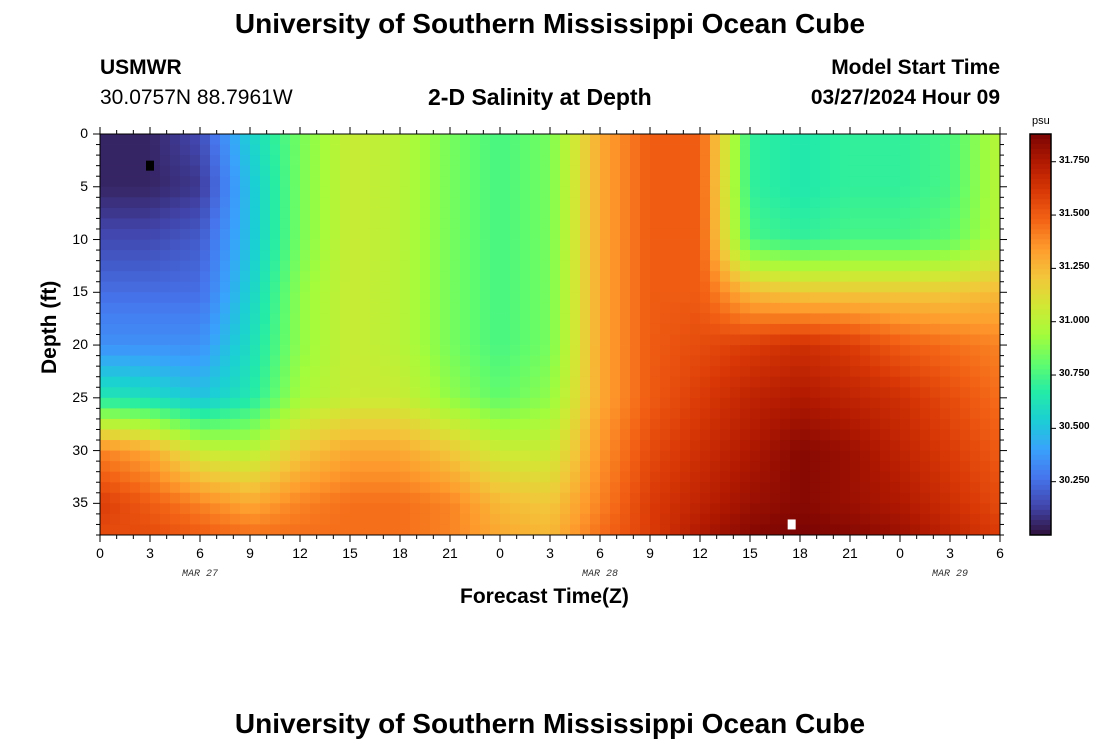 The image size is (1100, 750). What do you see at coordinates (80, 502) in the screenshot?
I see `y-tick-label: 35` at bounding box center [80, 502].